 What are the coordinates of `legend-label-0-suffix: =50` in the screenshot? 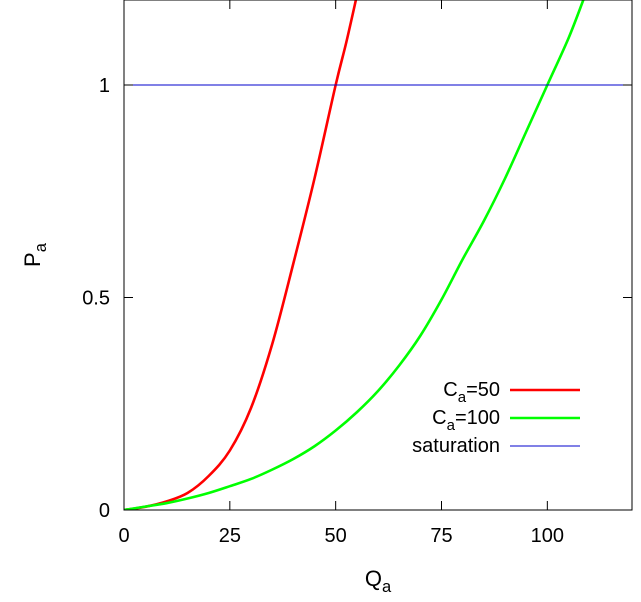 It's located at (483, 390).